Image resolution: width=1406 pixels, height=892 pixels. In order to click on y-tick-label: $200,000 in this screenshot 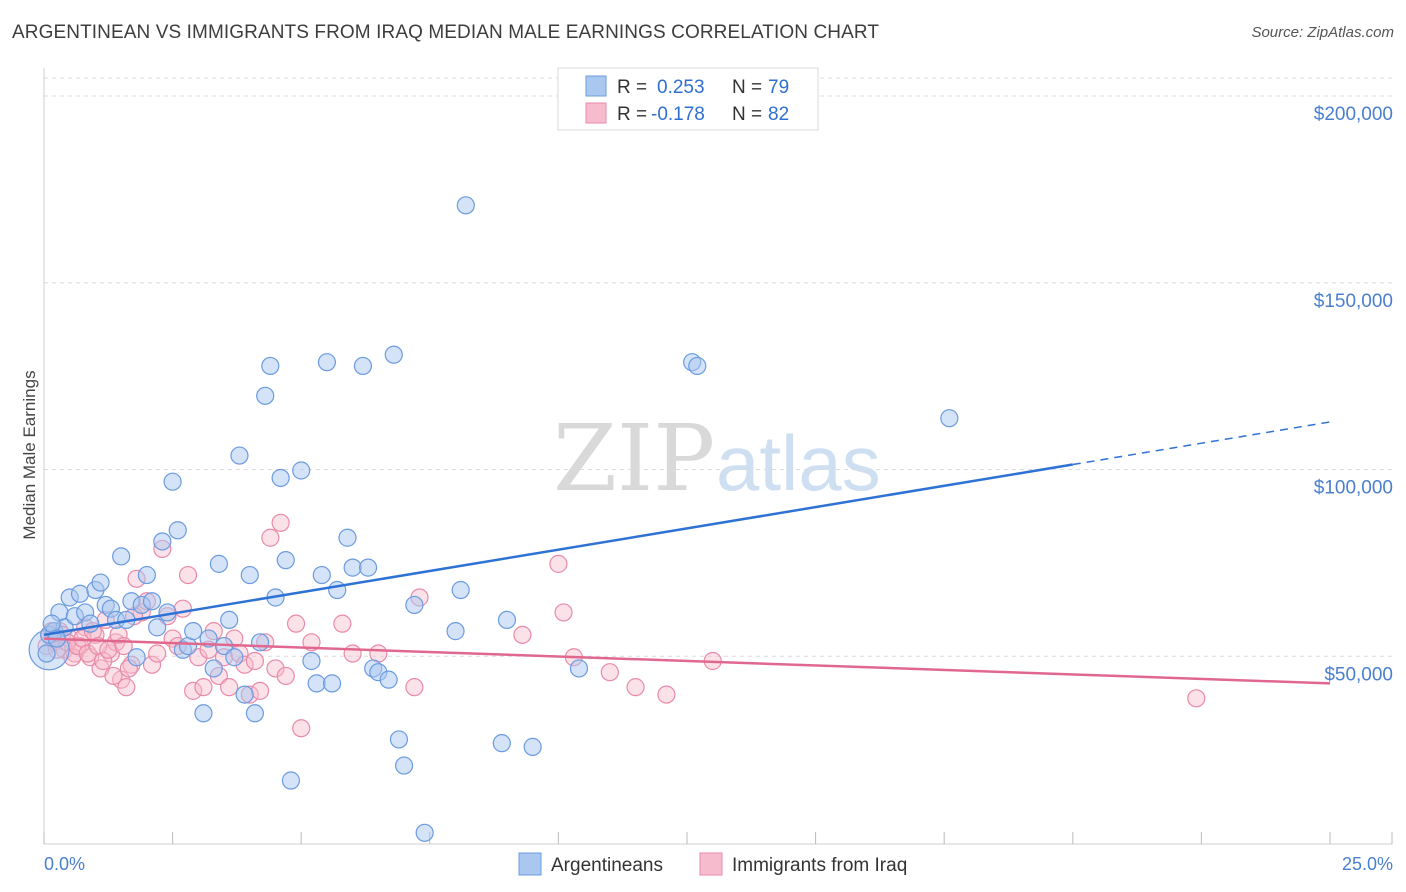, I will do `click(1353, 114)`.